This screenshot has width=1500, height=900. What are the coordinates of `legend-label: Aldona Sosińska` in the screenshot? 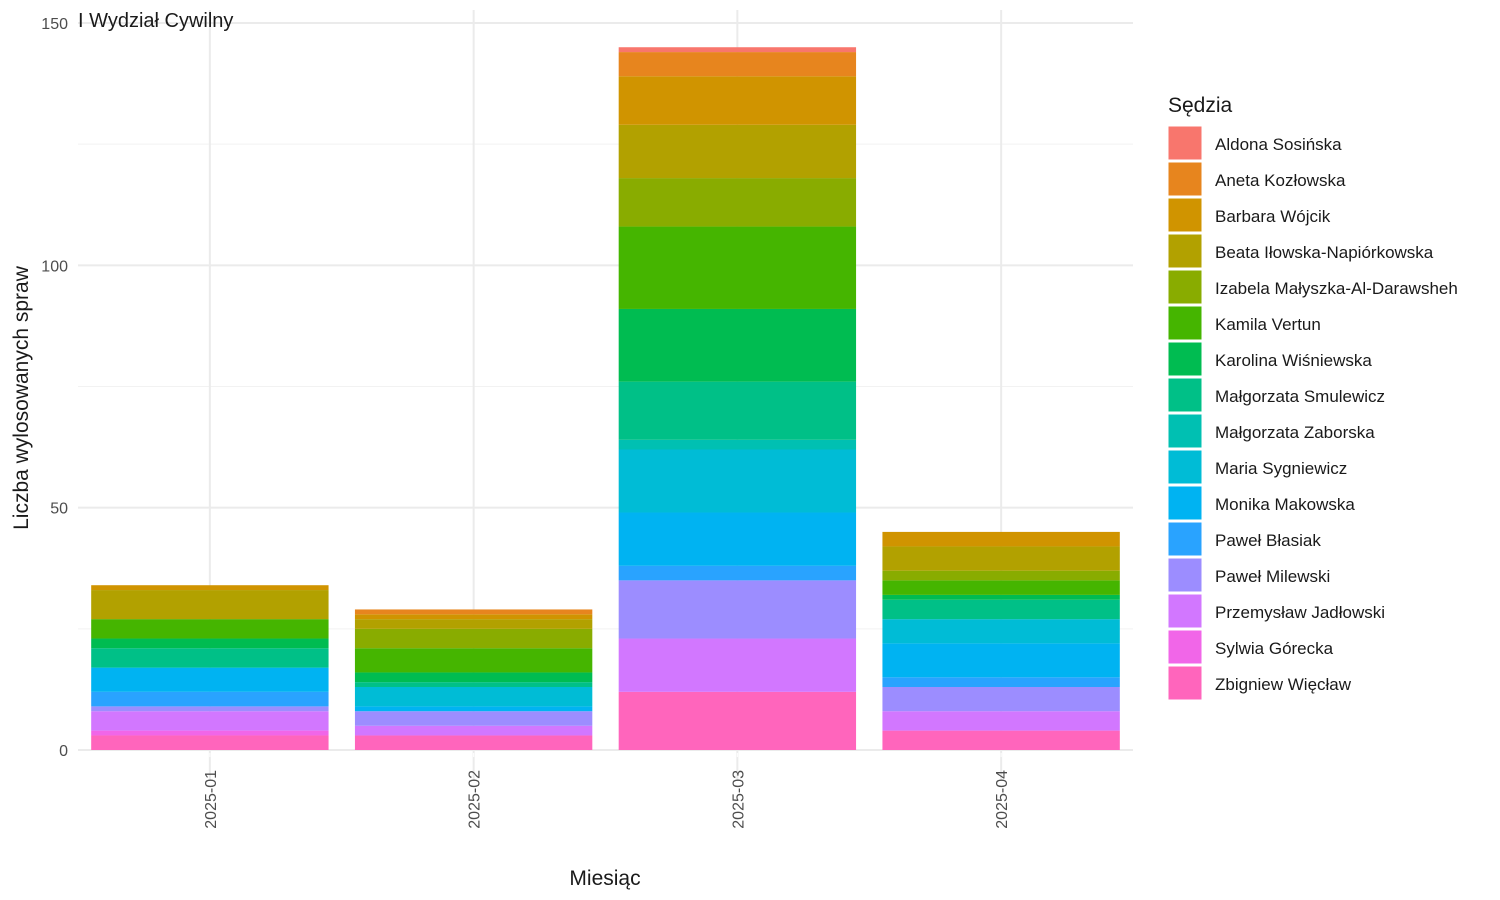 It's located at (1278, 144).